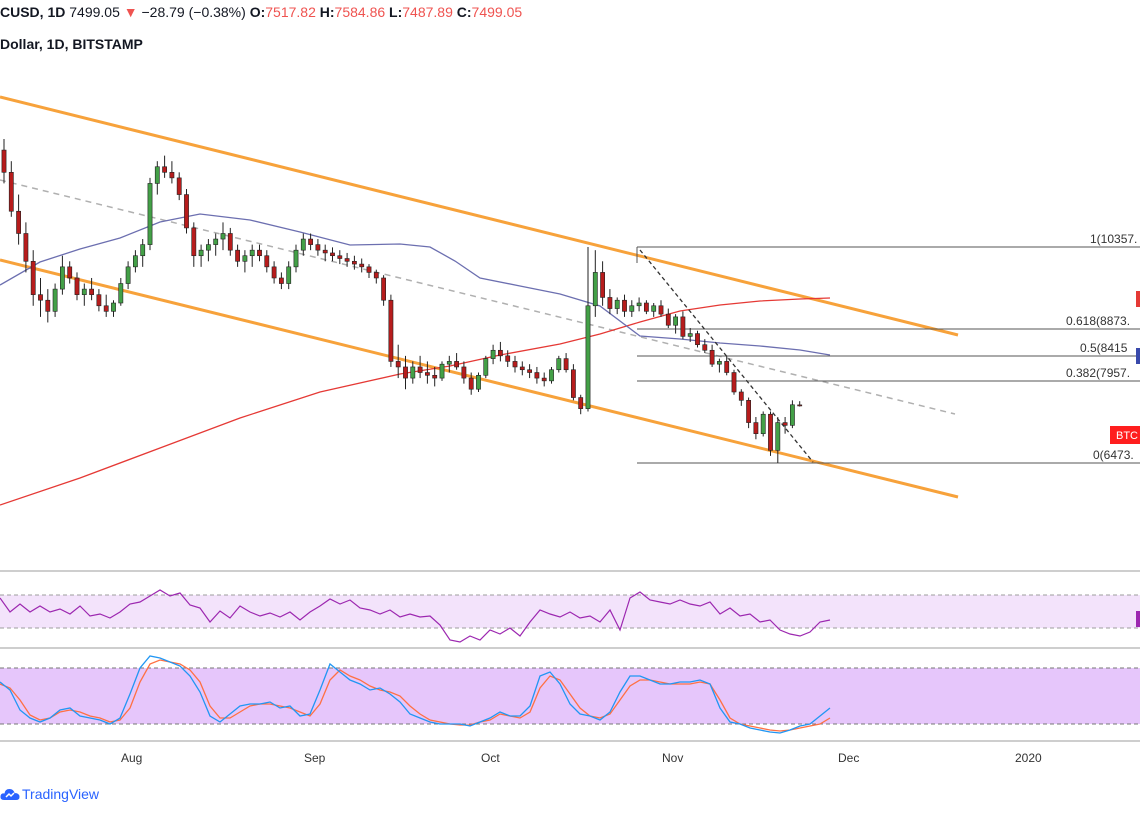 This screenshot has height=815, width=1140. I want to click on price-tag, so click(1125, 435).